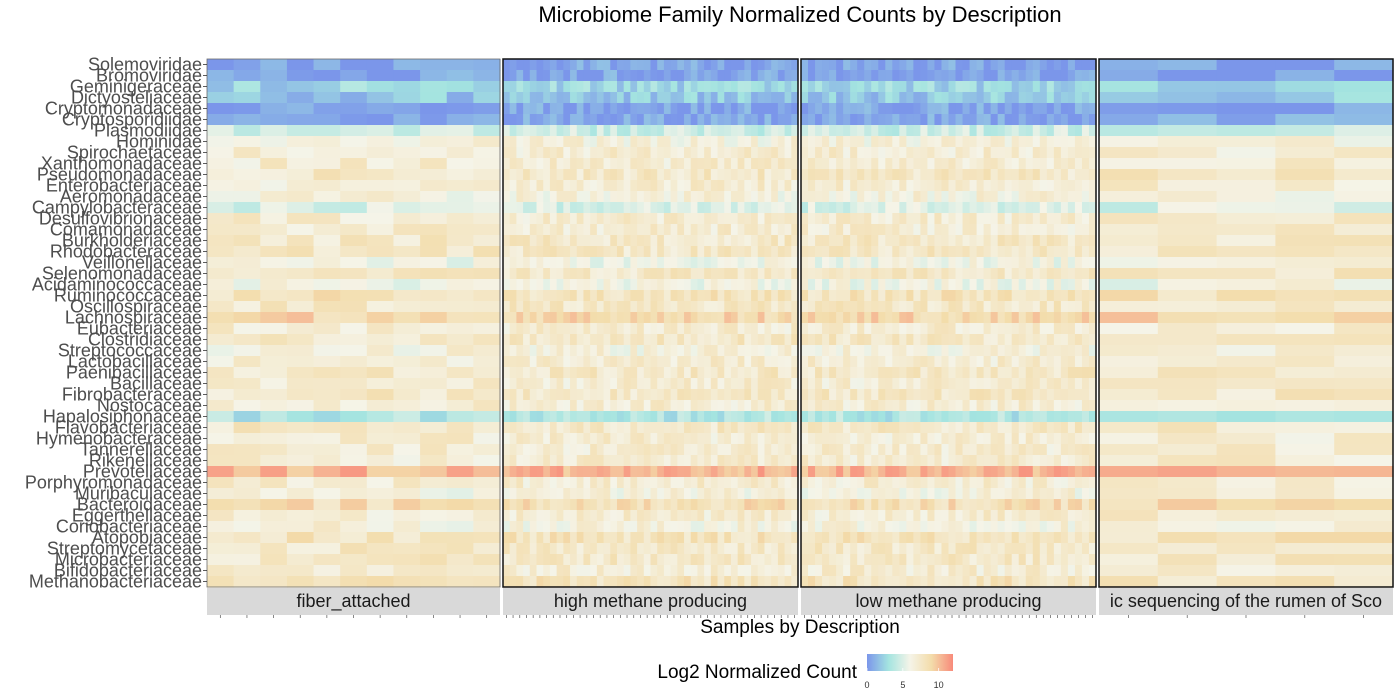 The height and width of the screenshot is (700, 1400). What do you see at coordinates (135, 362) in the screenshot?
I see `y-tick-label: Lactobacillaceae` at bounding box center [135, 362].